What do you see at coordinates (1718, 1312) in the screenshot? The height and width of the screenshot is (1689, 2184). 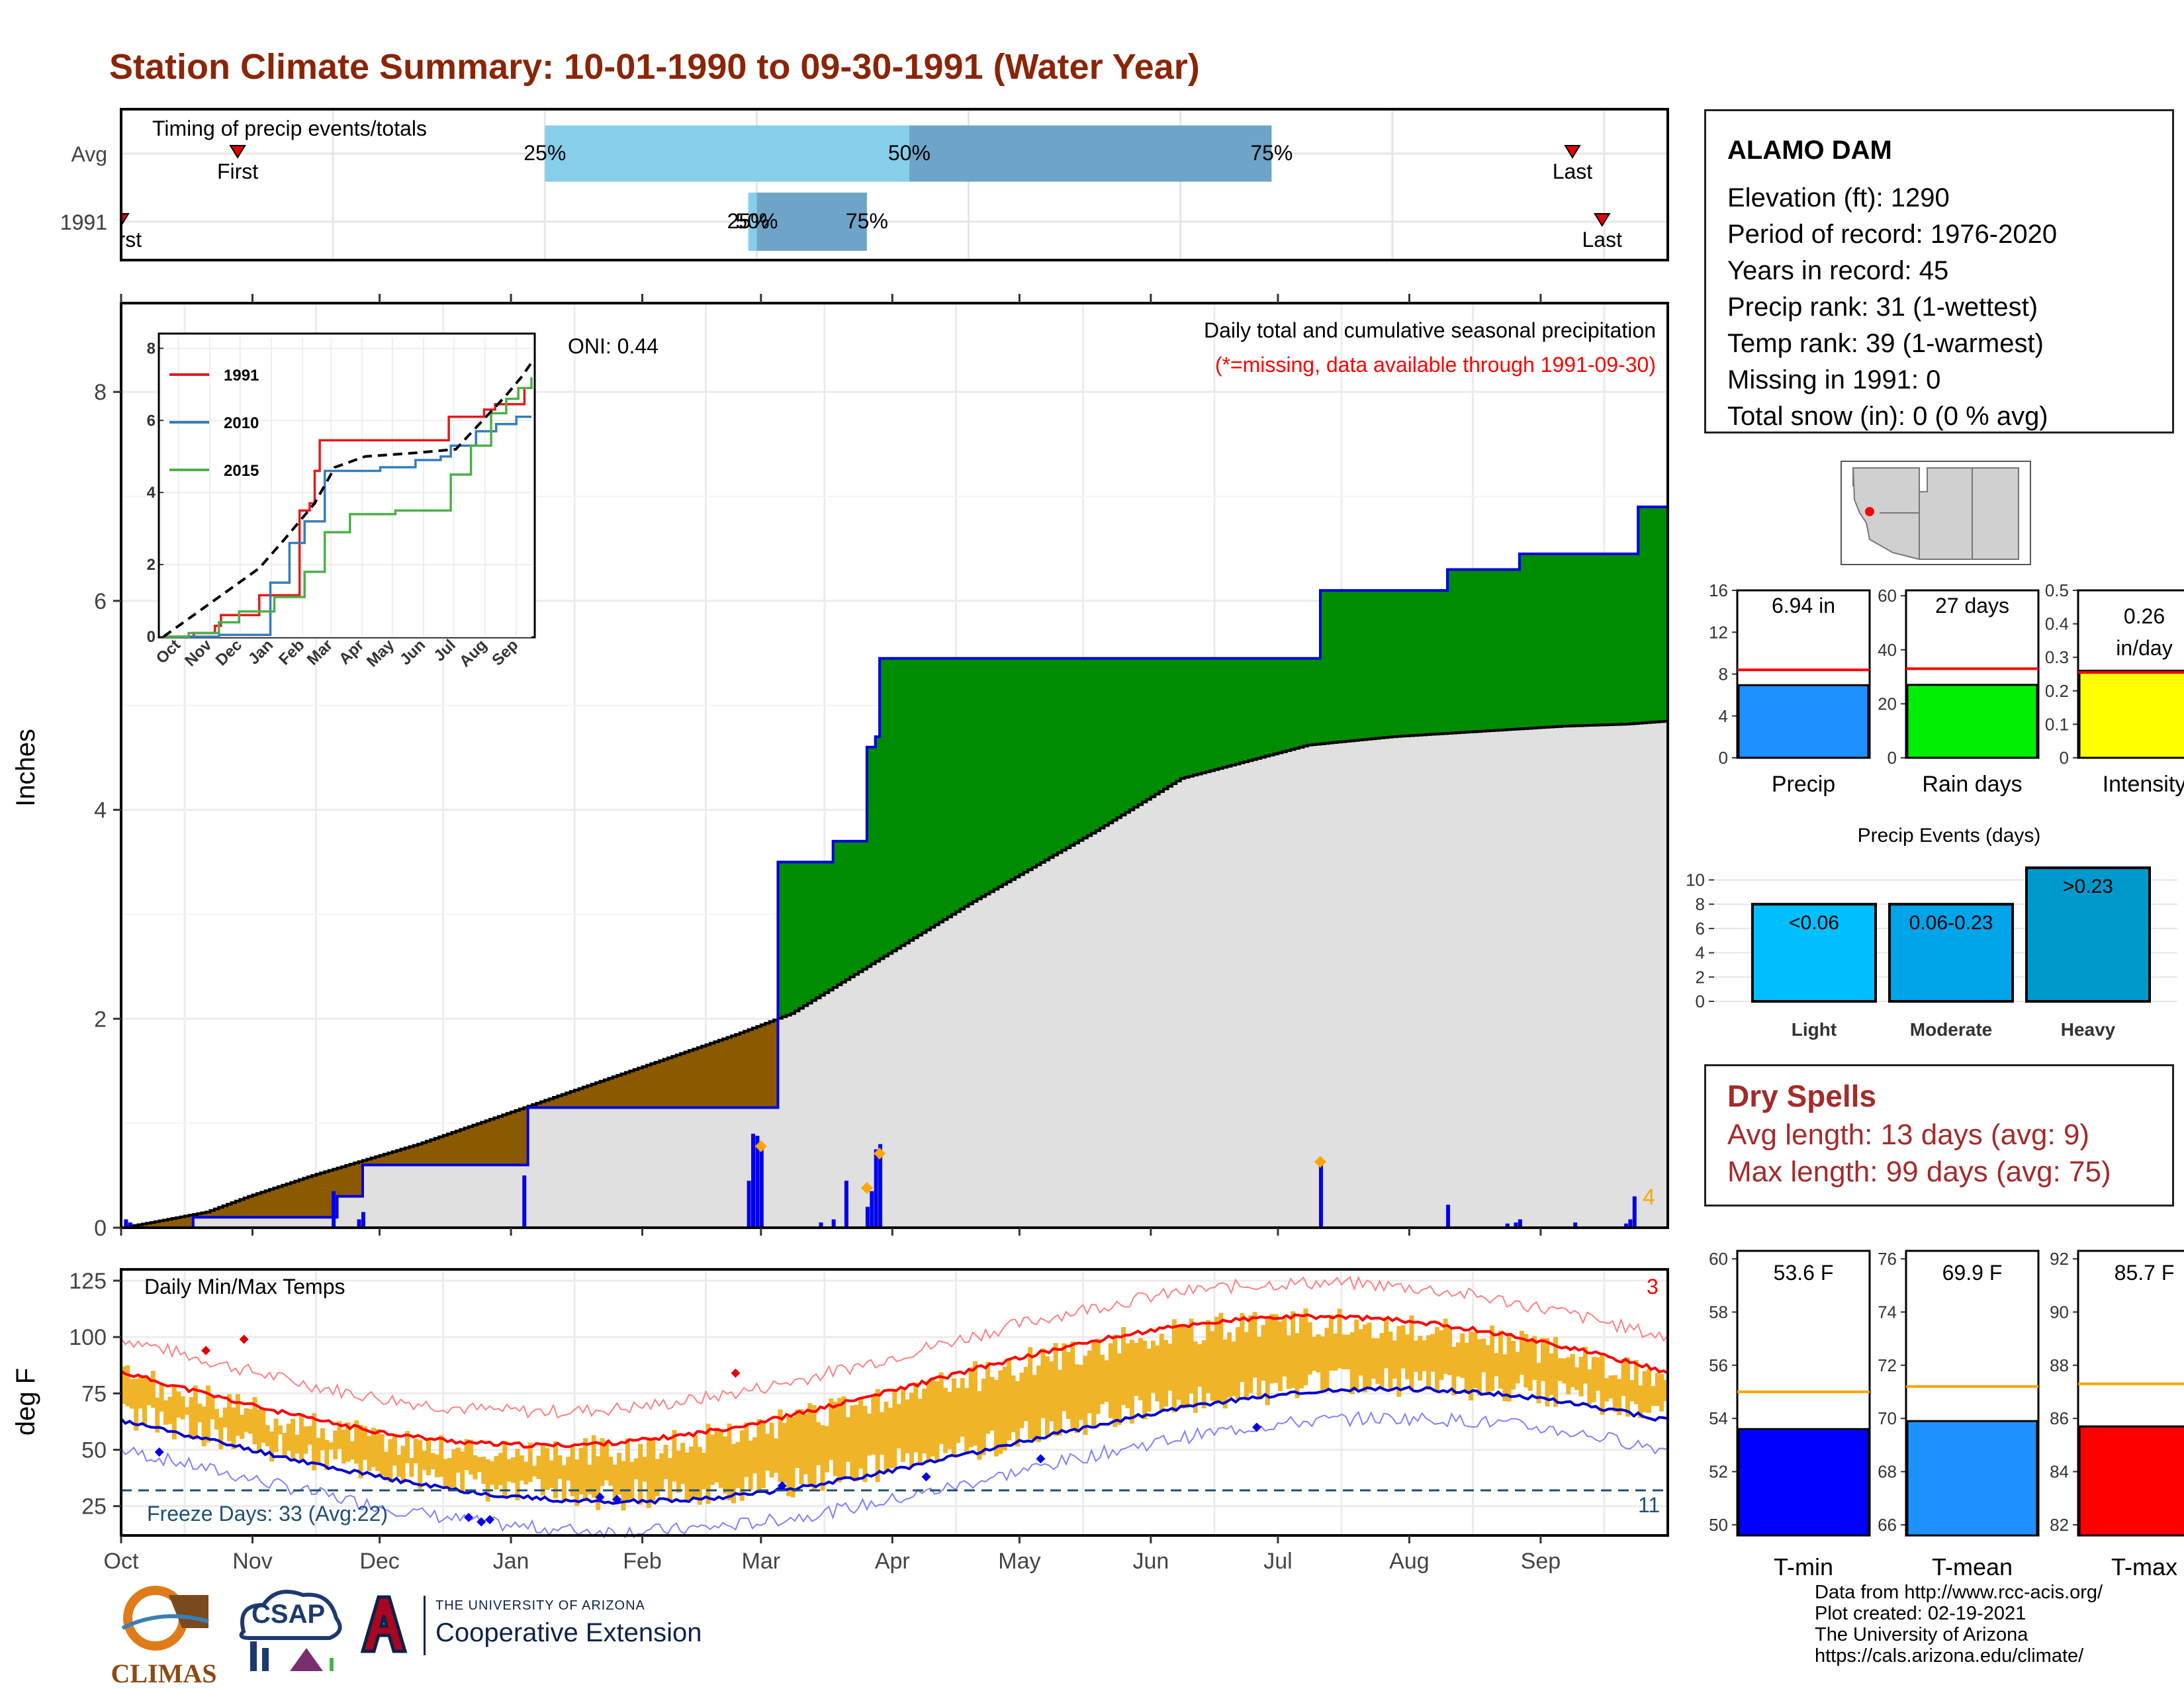 I see `tempbar-ytick-label: 58` at bounding box center [1718, 1312].